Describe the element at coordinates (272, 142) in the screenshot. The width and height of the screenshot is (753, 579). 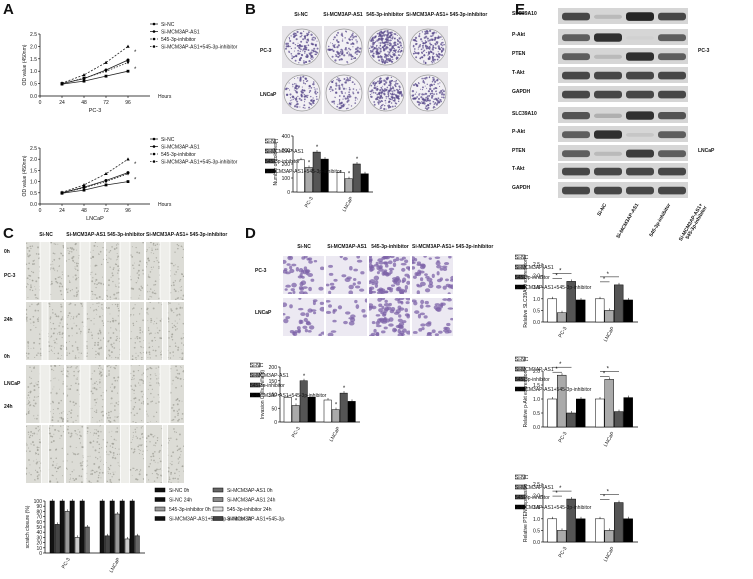
I see `legend-label: Si-NC` at that location.